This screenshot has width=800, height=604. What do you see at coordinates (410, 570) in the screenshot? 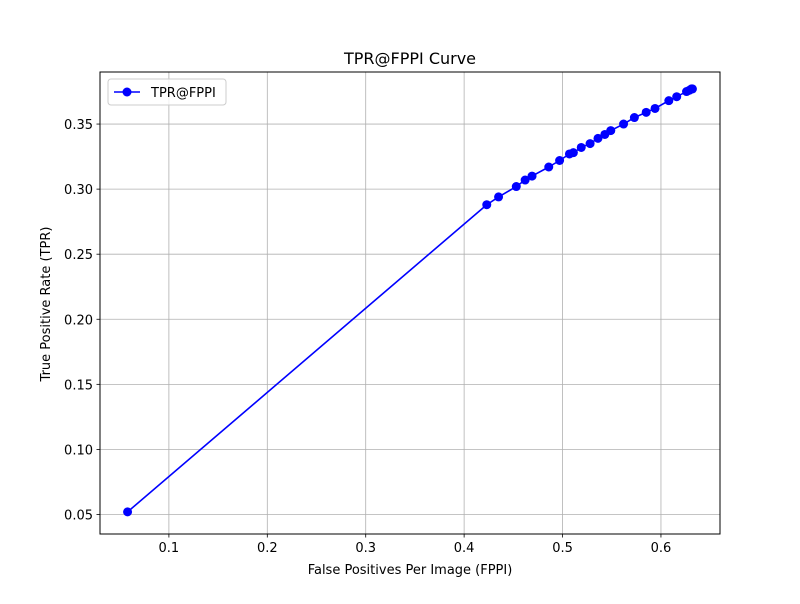
I see `x-axis-label: False Positives Per Image (FPPI)` at bounding box center [410, 570].